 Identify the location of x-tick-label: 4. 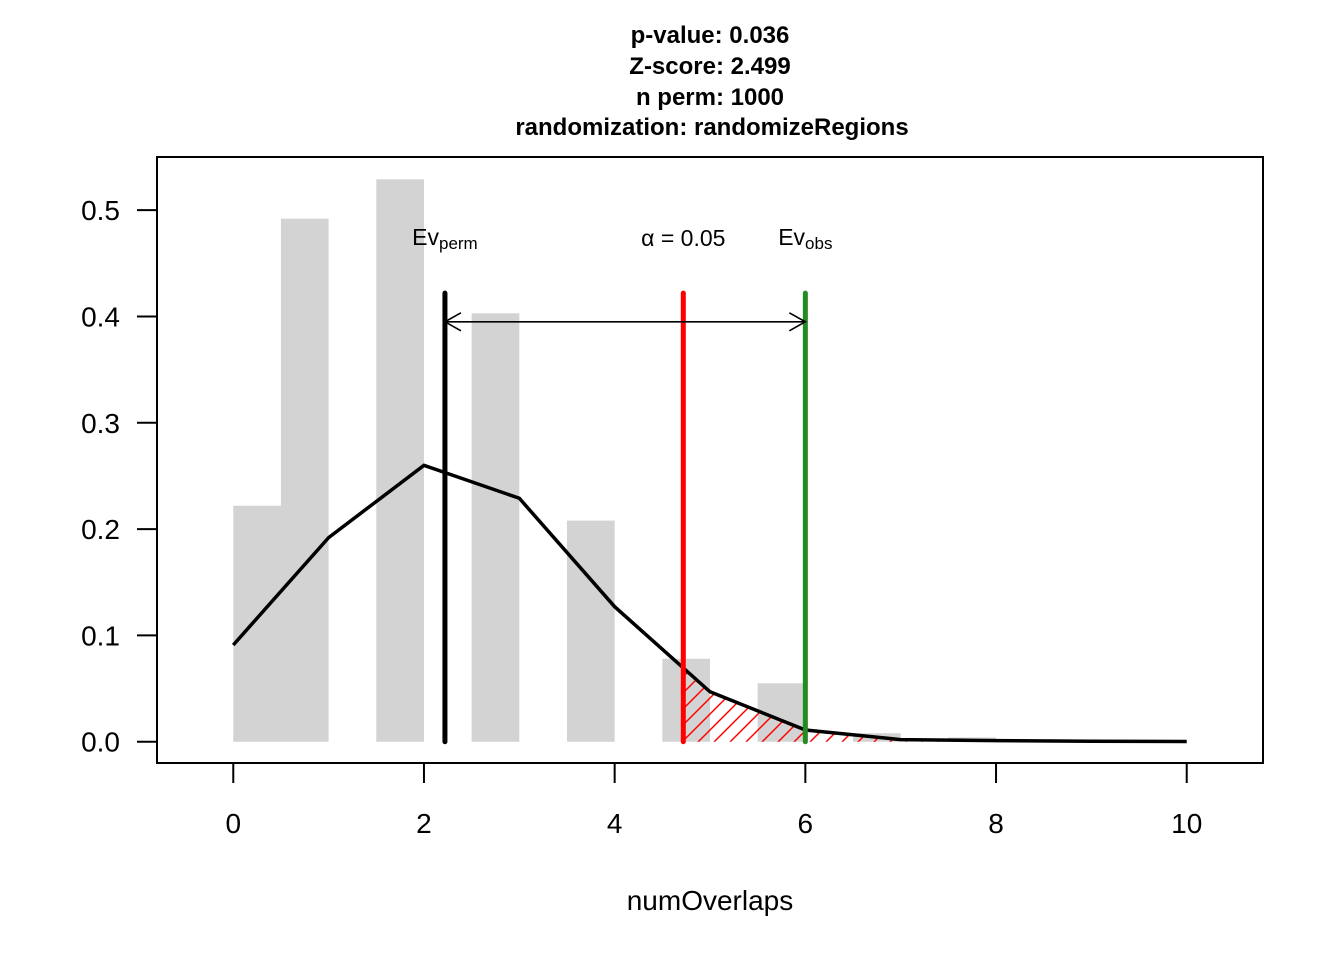
(615, 823).